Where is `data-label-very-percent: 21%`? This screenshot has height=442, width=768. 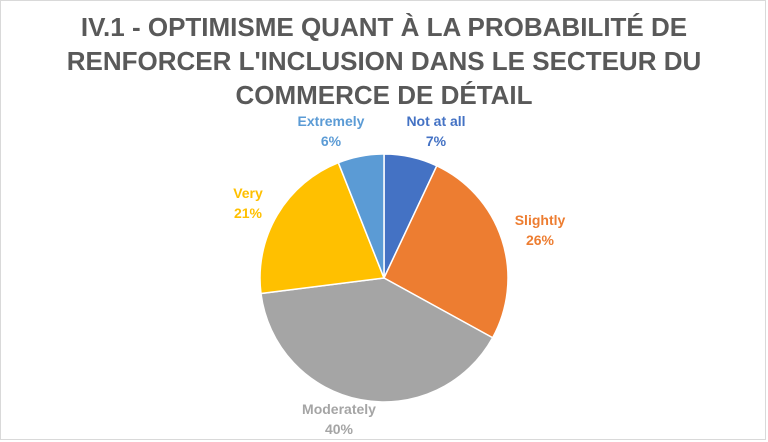 data-label-very-percent: 21% is located at coordinates (248, 213).